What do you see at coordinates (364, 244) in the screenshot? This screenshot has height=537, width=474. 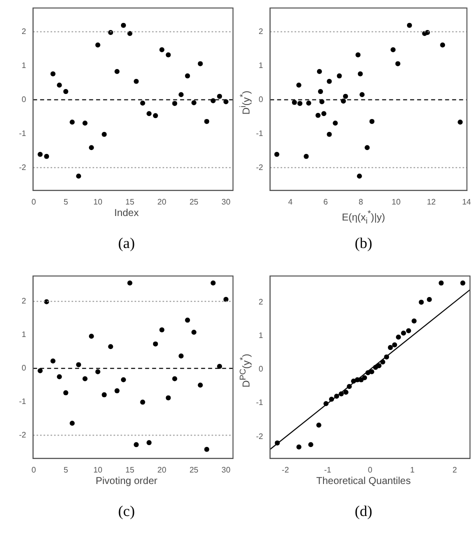 I see `text: (b)` at bounding box center [364, 244].